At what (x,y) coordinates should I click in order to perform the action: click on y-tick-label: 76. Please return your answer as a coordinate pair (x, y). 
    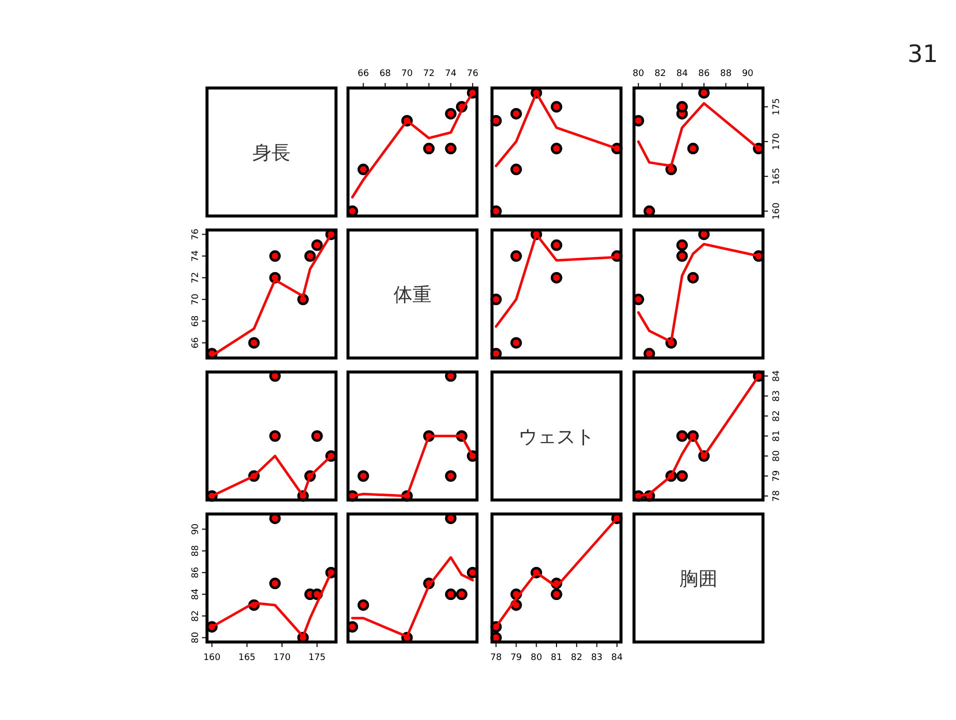
    Looking at the image, I should click on (196, 234).